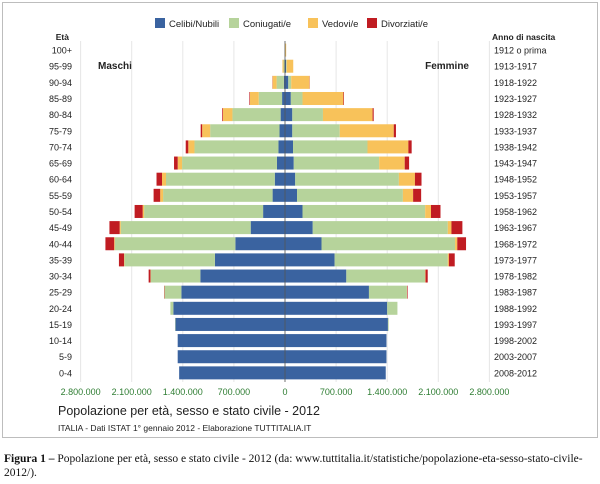 Image resolution: width=600 pixels, height=484 pixels. What do you see at coordinates (60, 164) in the screenshot?
I see `age-tick-label: 65-69` at bounding box center [60, 164].